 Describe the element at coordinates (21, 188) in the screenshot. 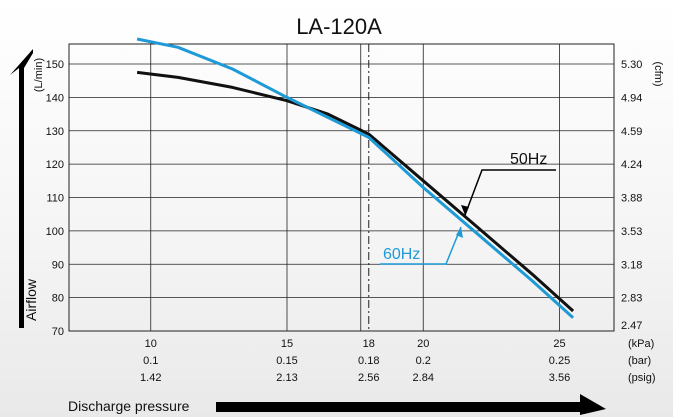

I see `y-axis-arrow` at that location.